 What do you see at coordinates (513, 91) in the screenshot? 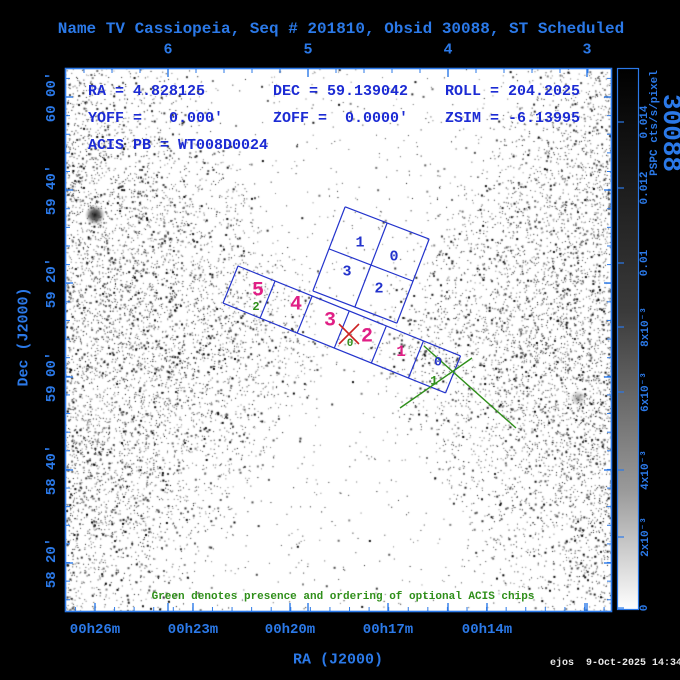
I see `roll-value: ROLL = 204.2025` at bounding box center [513, 91].